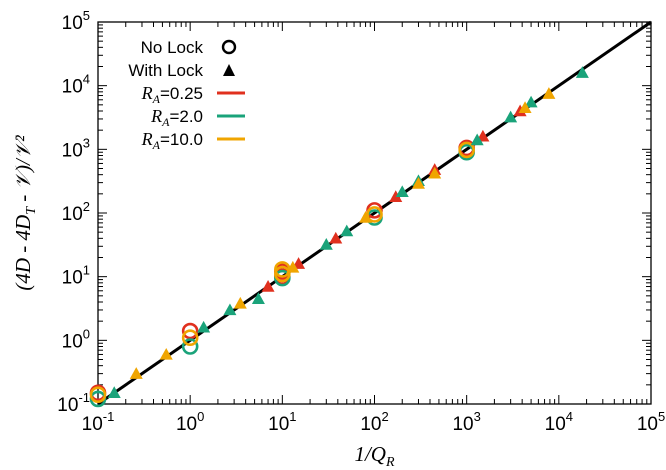 Image resolution: width=666 pixels, height=470 pixels. Describe the element at coordinates (559, 422) in the screenshot. I see `x-tick-label: 10⁴` at that location.